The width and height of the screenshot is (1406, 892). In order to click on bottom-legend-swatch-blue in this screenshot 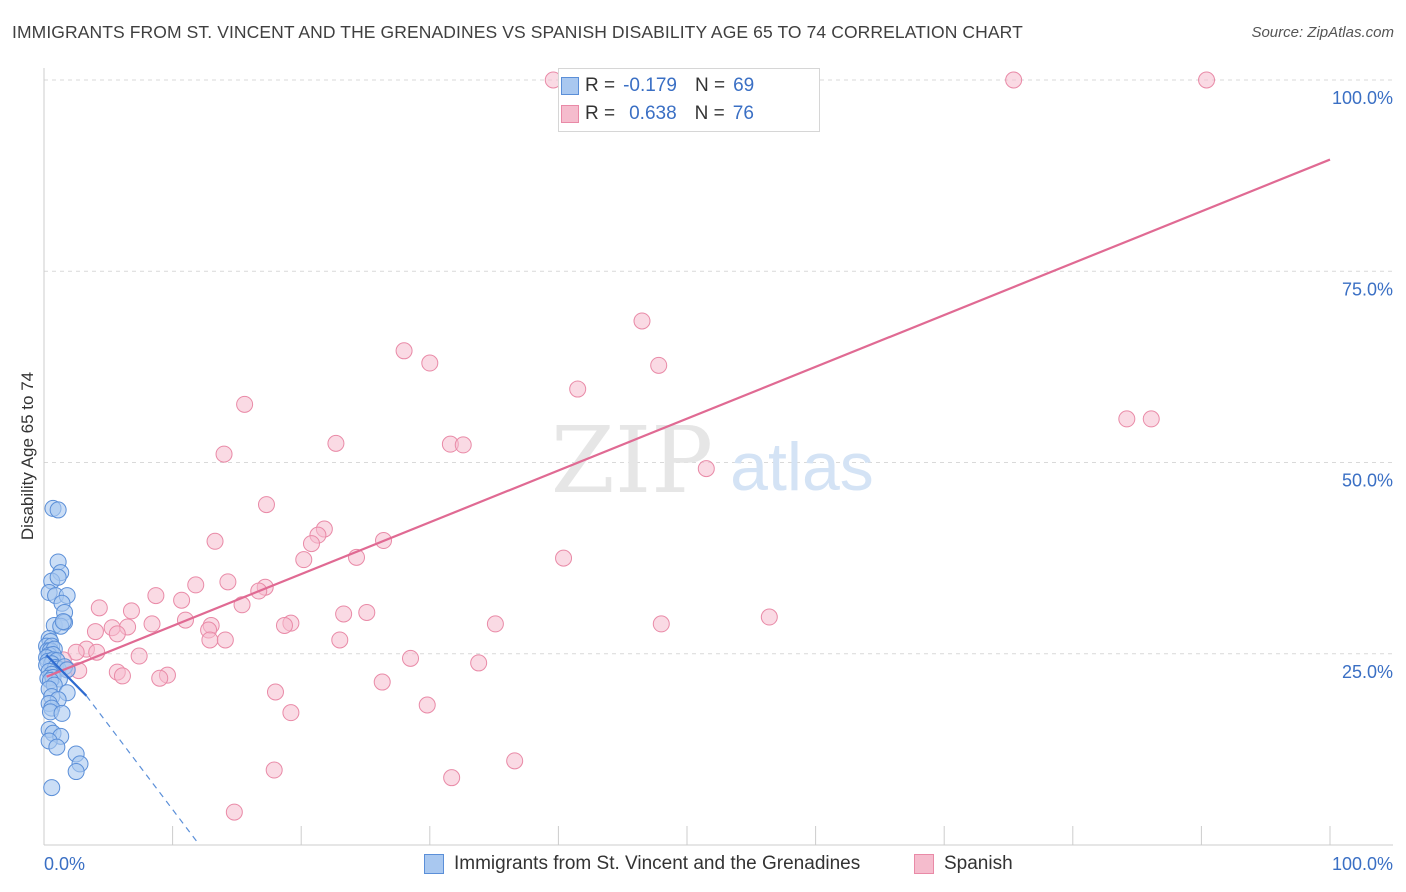, I will do `click(434, 864)`.